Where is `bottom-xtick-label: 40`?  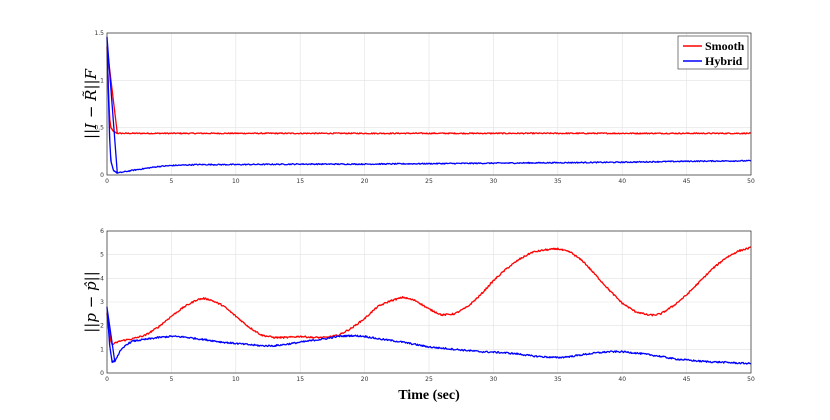 bottom-xtick-label: 40 is located at coordinates (622, 379).